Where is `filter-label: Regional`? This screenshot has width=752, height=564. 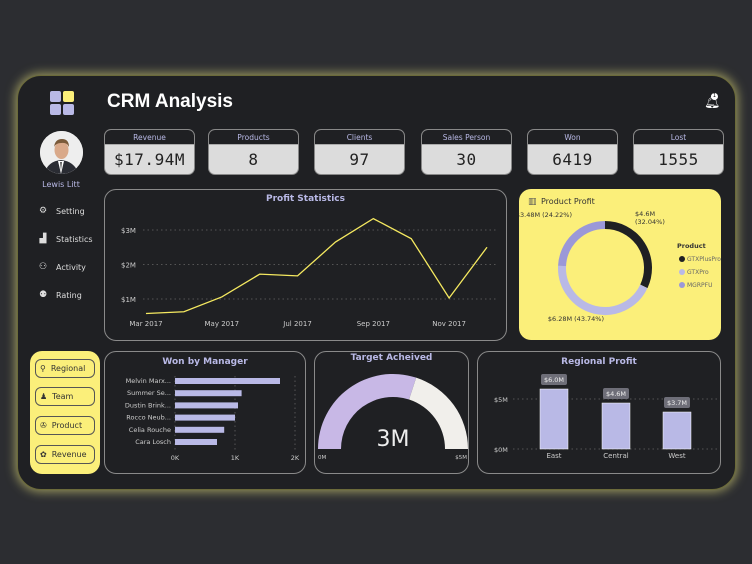 filter-label: Regional is located at coordinates (68, 368).